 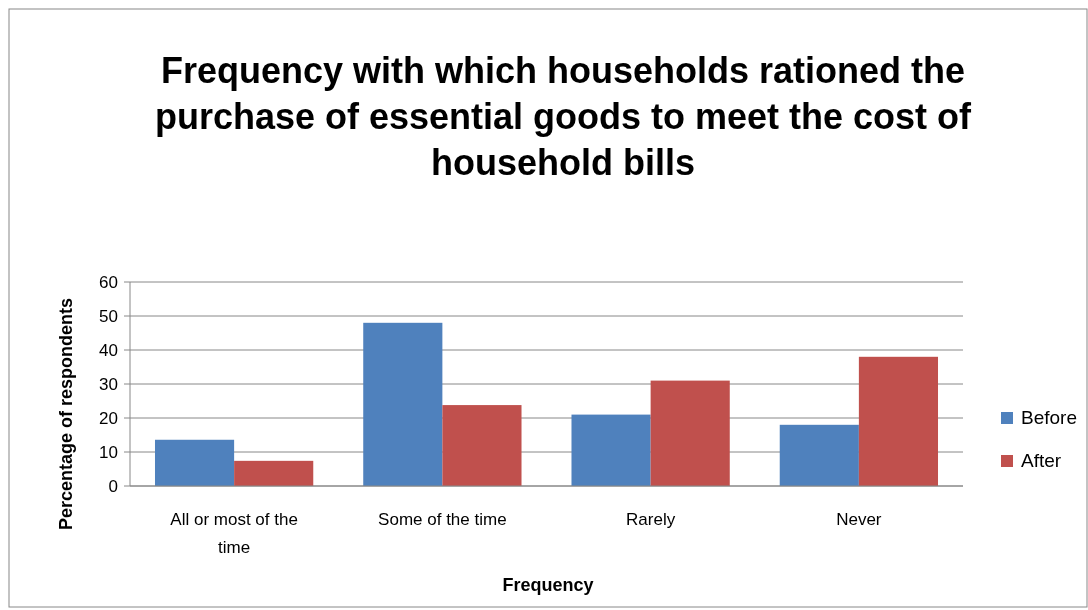 I want to click on y-axis-title: Percentage of respondents, so click(x=66, y=414).